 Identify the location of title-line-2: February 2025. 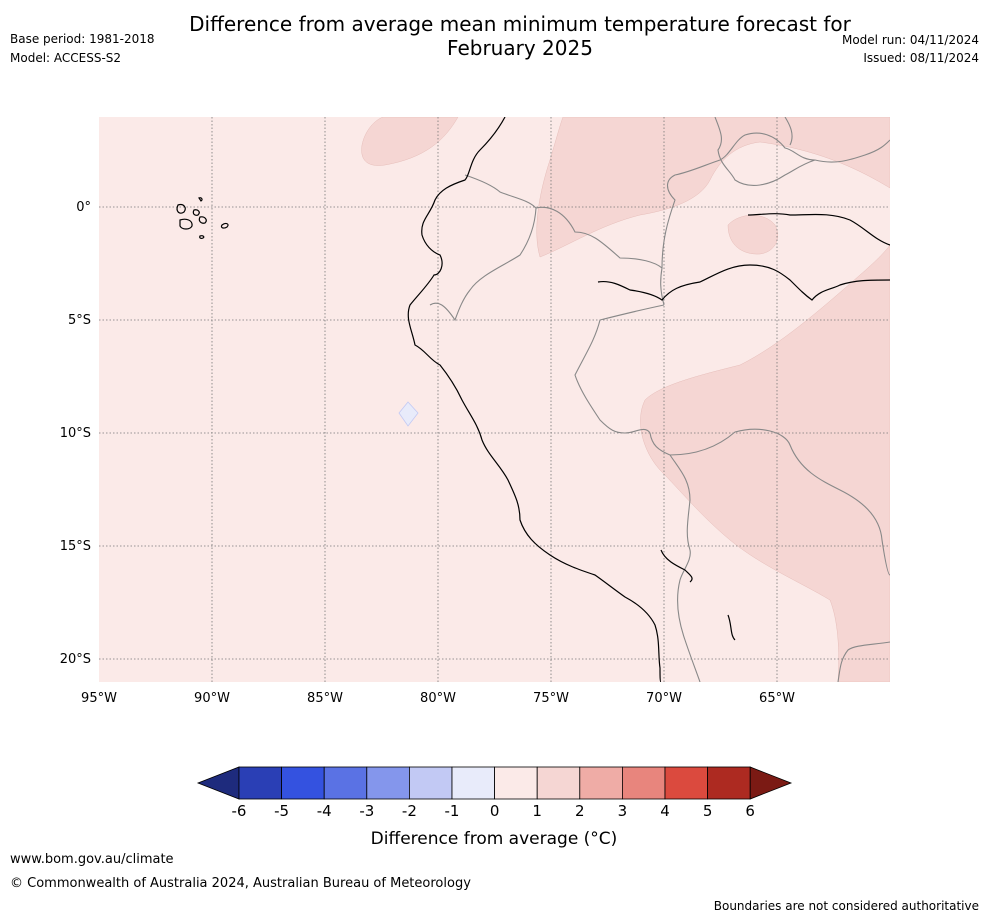
(520, 48).